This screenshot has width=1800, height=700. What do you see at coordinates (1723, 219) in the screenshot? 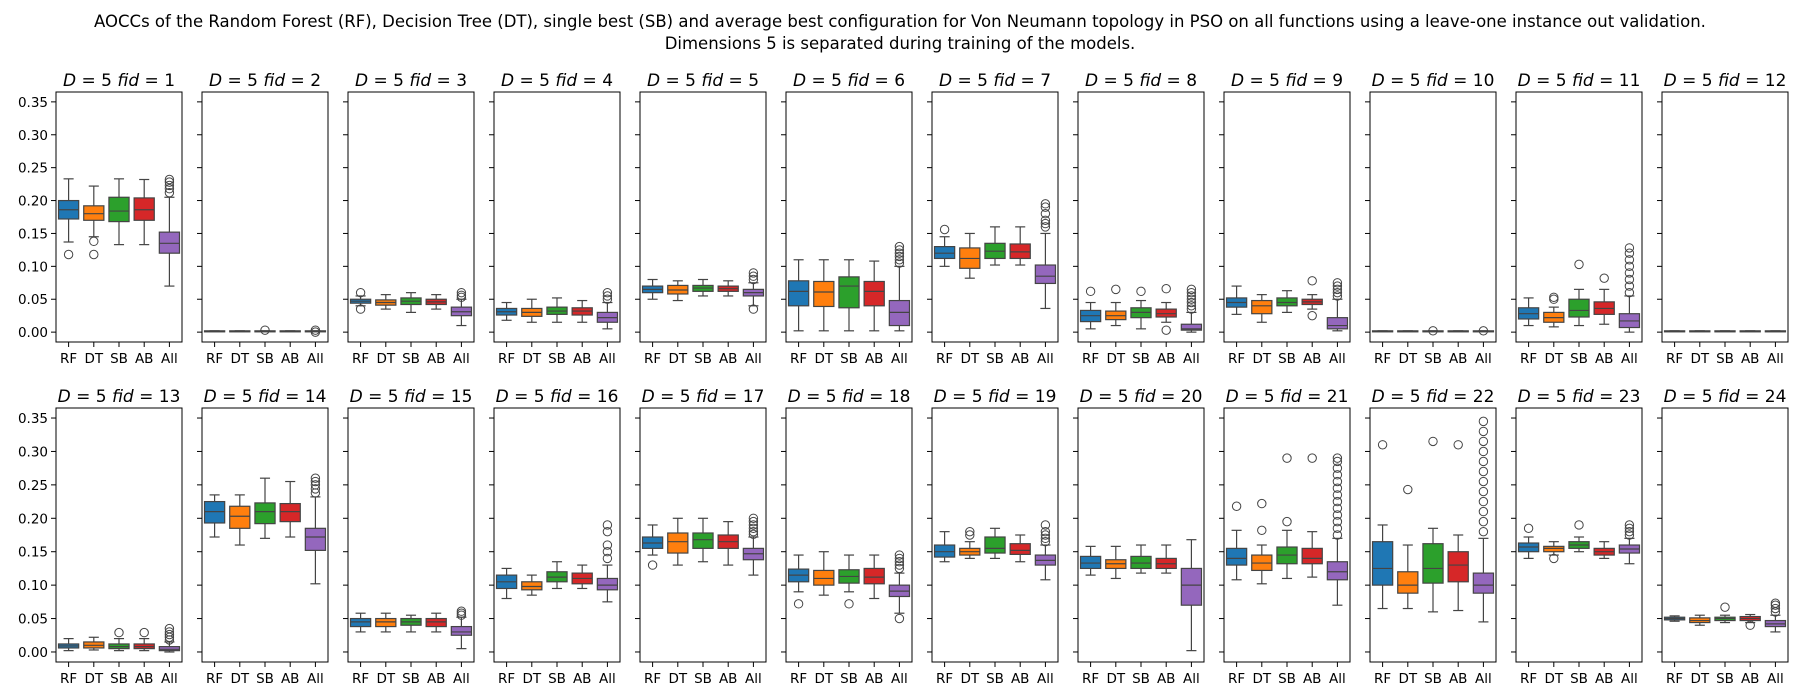
I see `panel-fid-12: D = 5 fid = 12 RF DT SB AB All` at bounding box center [1723, 219].